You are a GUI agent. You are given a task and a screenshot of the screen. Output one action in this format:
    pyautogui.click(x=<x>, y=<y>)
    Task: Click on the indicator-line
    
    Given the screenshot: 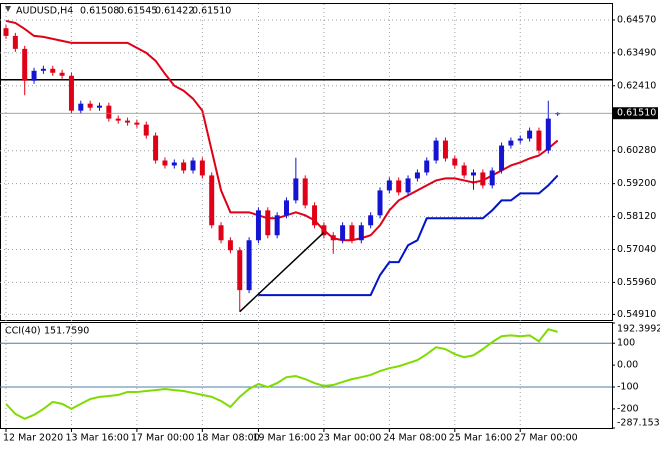 What is the action you would take?
    pyautogui.click(x=408, y=235)
    